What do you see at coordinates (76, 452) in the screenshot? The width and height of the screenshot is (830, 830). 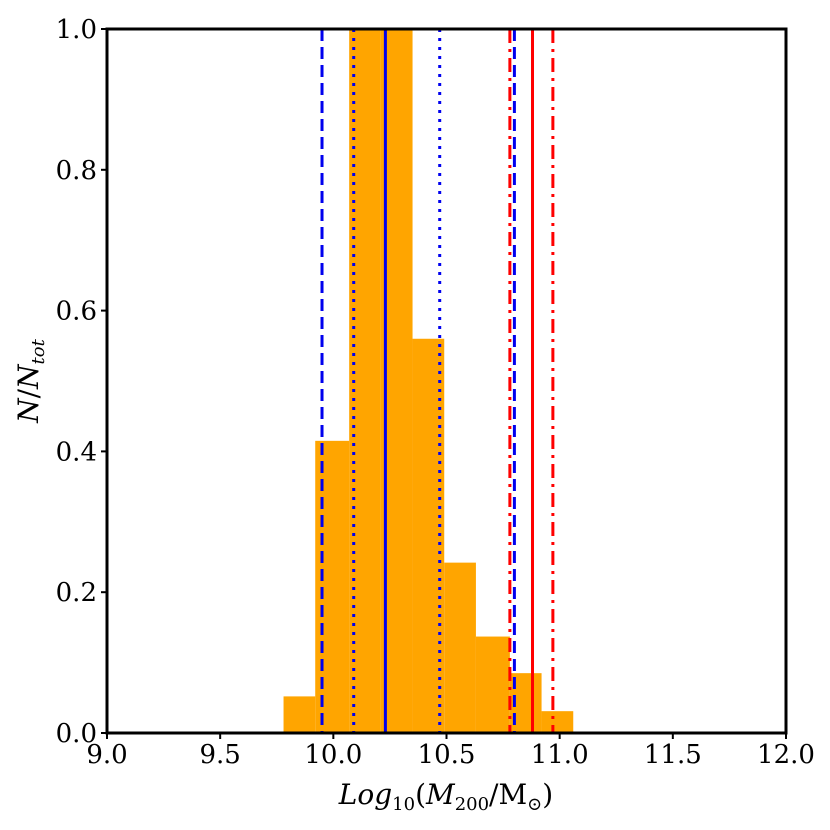 I see `y-tick-label-2: 0.4` at bounding box center [76, 452].